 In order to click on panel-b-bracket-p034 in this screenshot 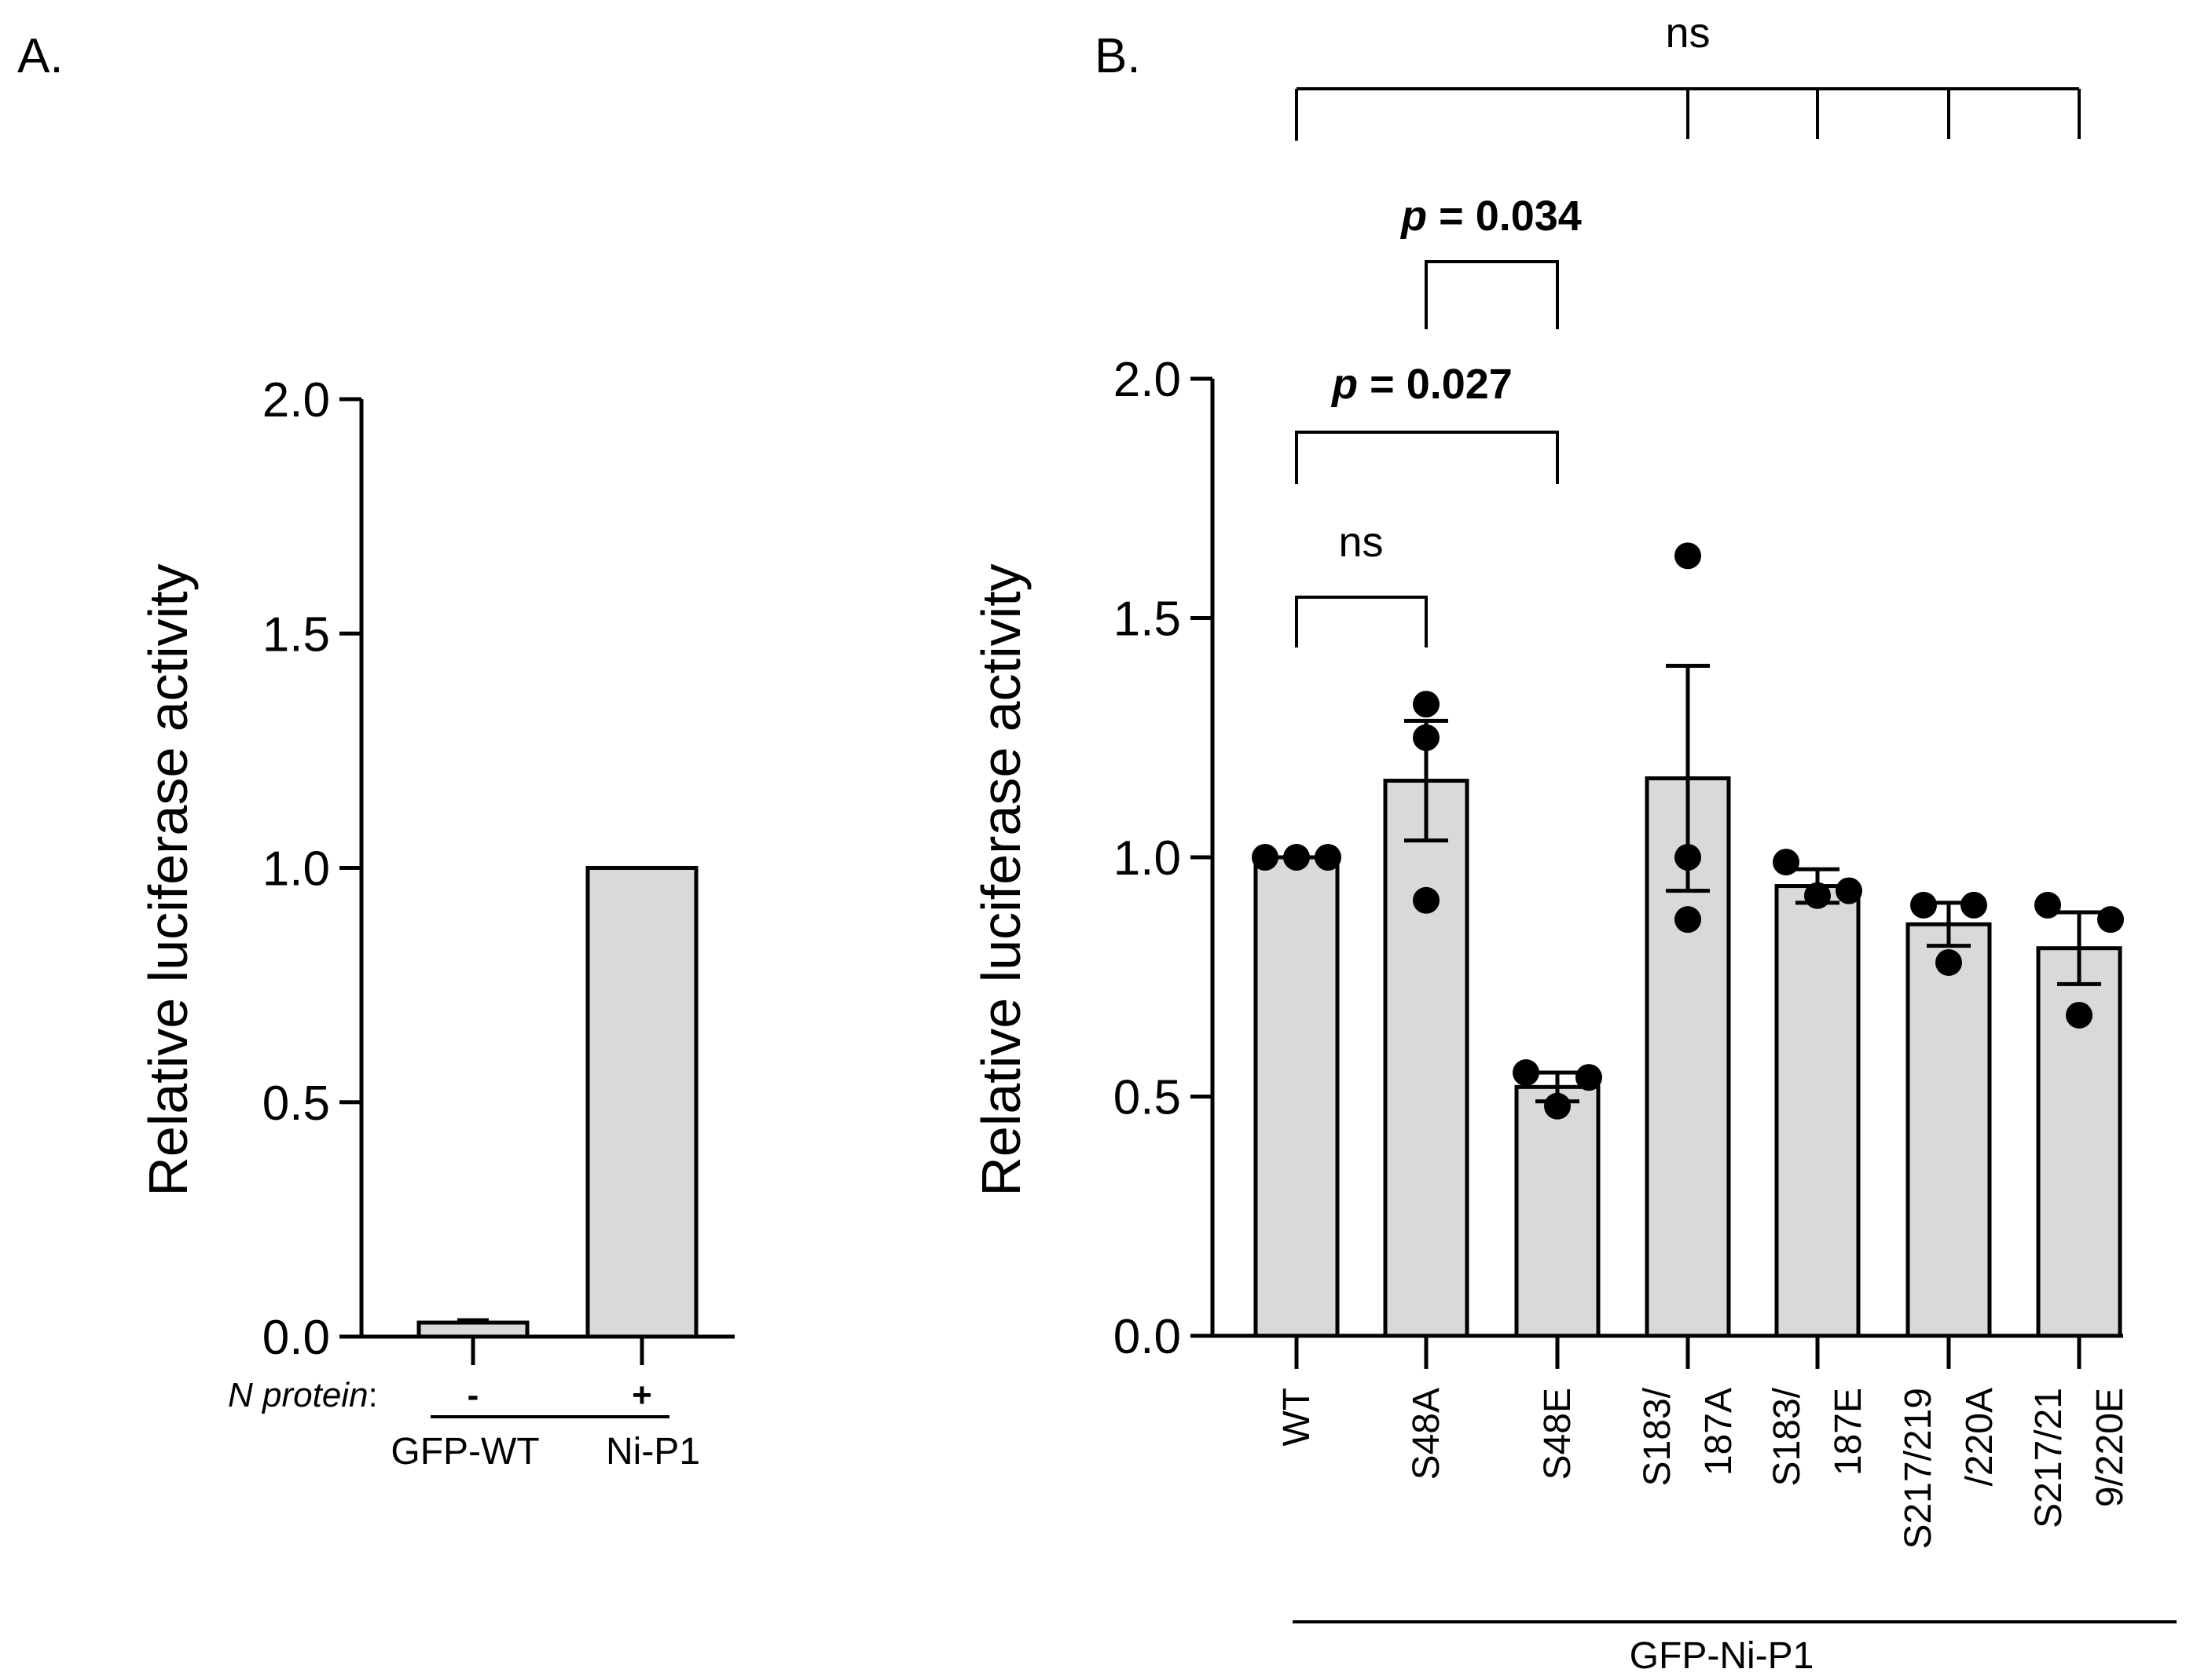, I will do `click(1492, 294)`.